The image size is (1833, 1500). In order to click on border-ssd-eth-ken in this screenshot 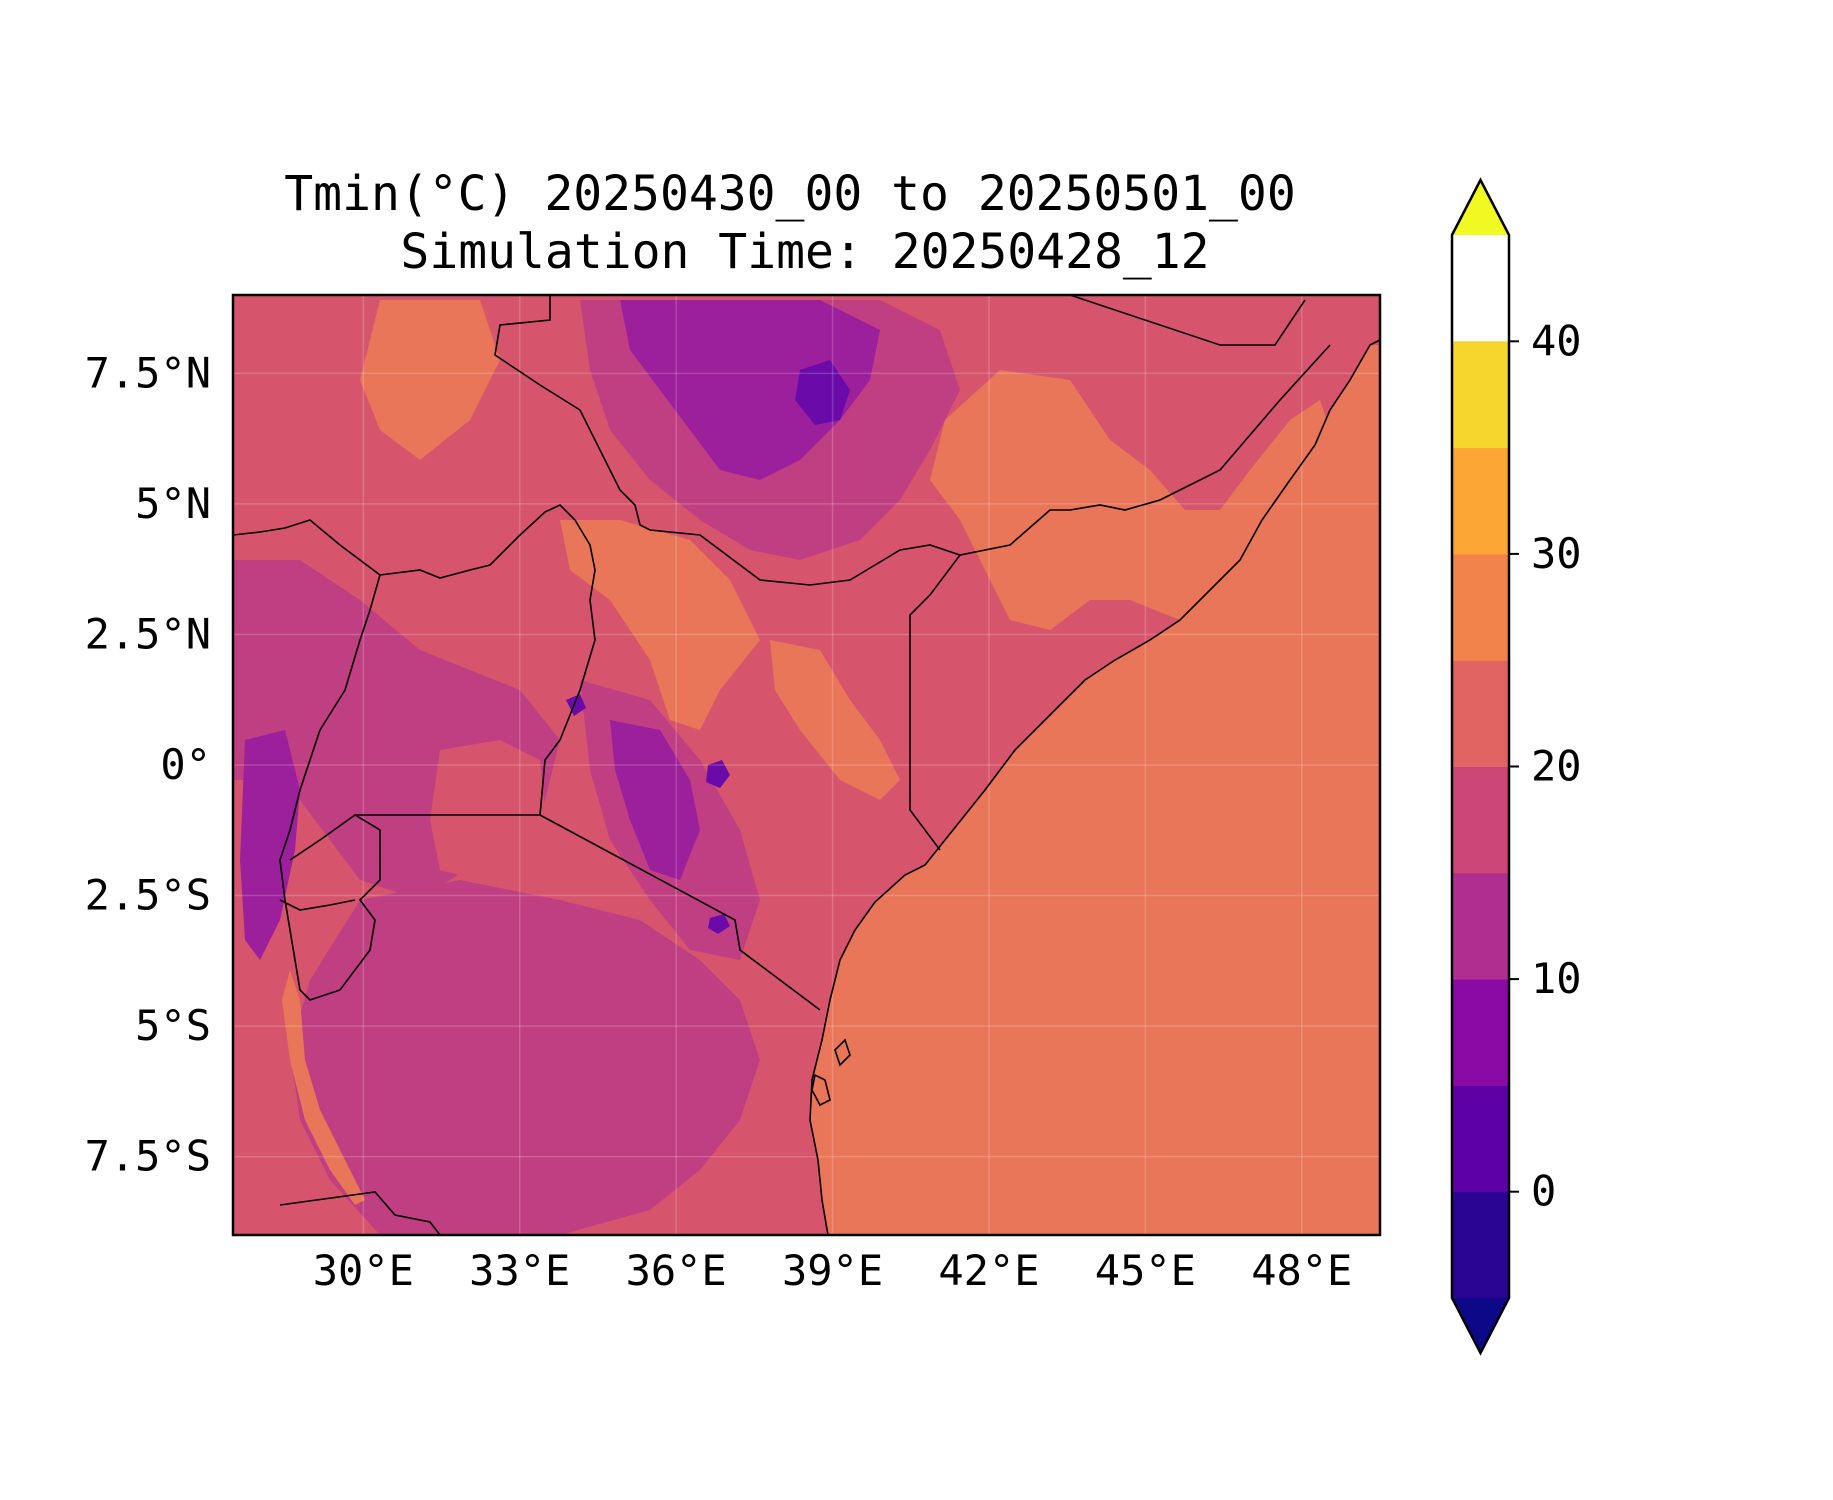, I will do `click(912, 440)`.